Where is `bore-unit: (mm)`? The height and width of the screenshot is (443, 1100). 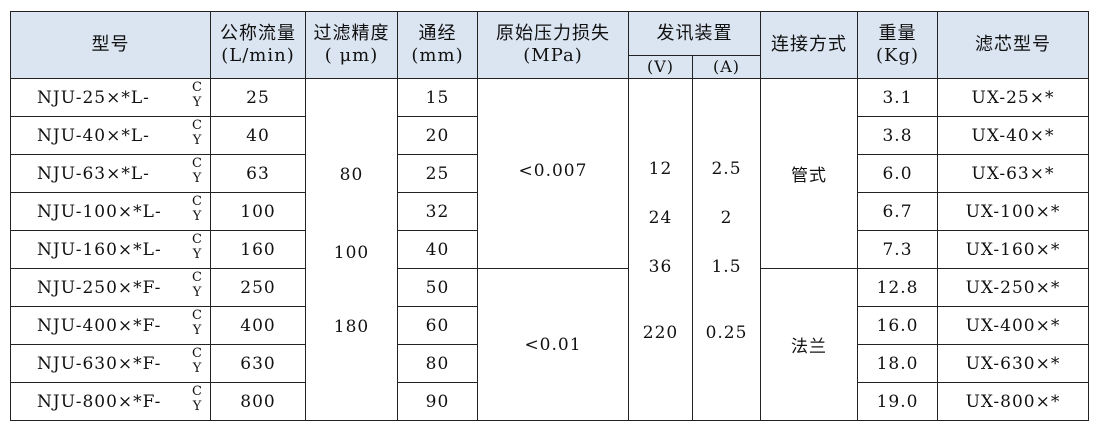 bore-unit: (mm) is located at coordinates (437, 55).